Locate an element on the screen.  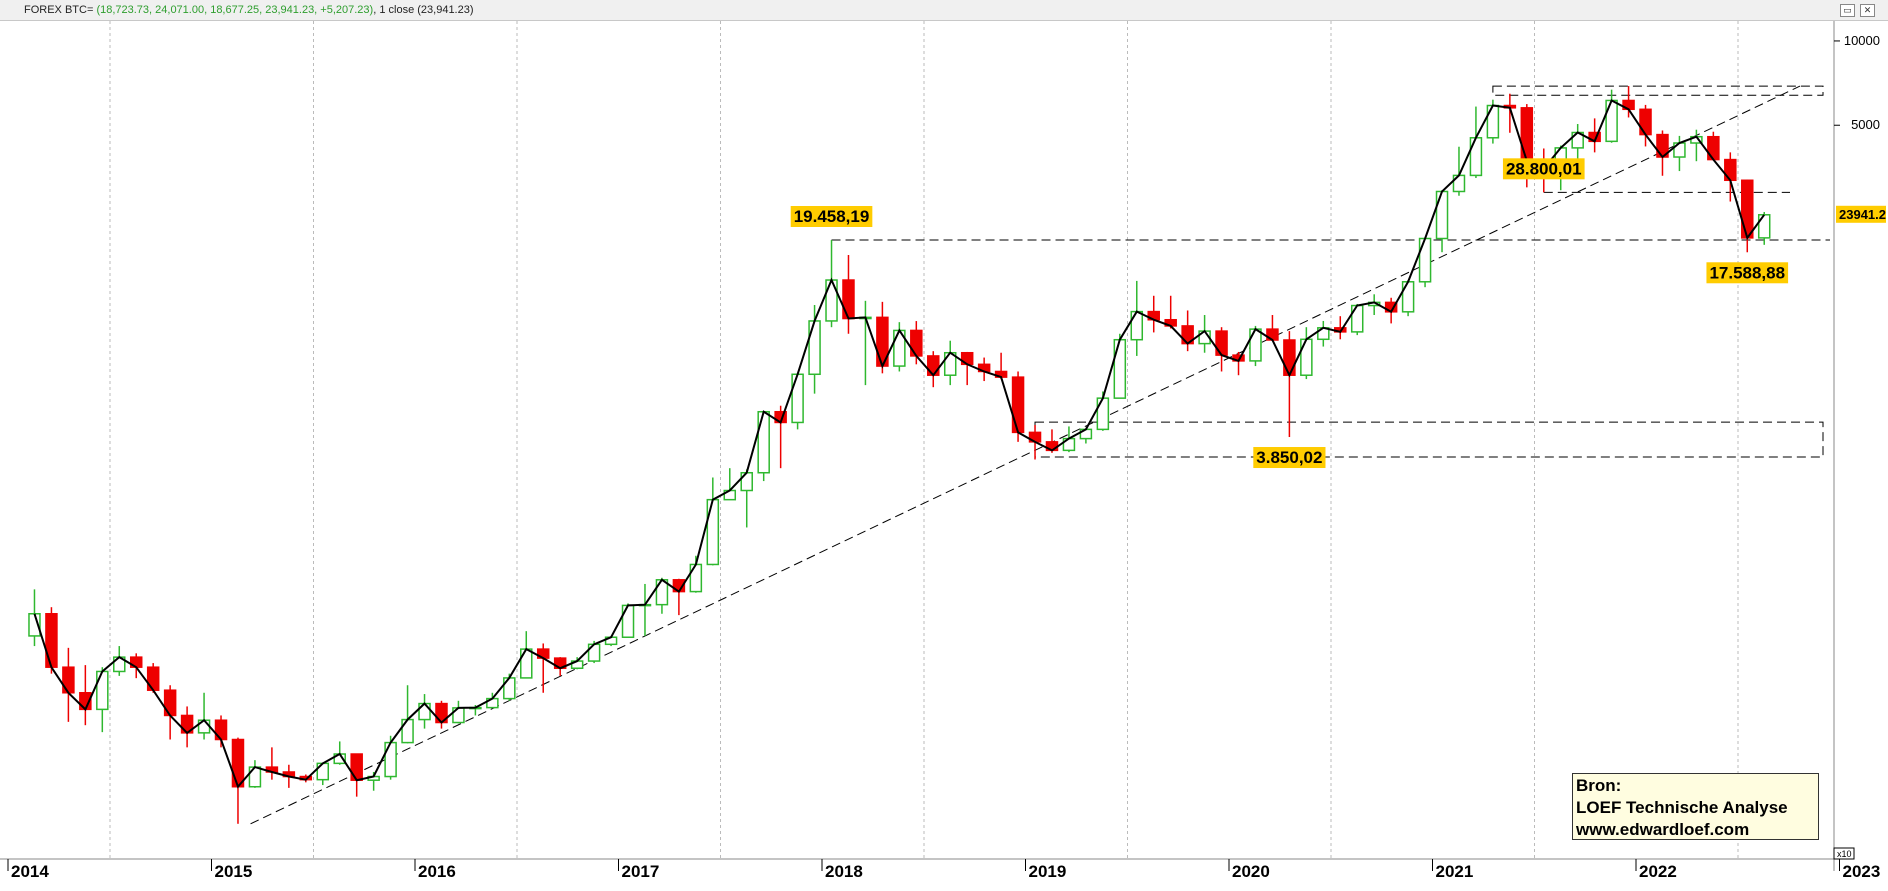
last-price-text: 23941.2 is located at coordinates (1862, 214).